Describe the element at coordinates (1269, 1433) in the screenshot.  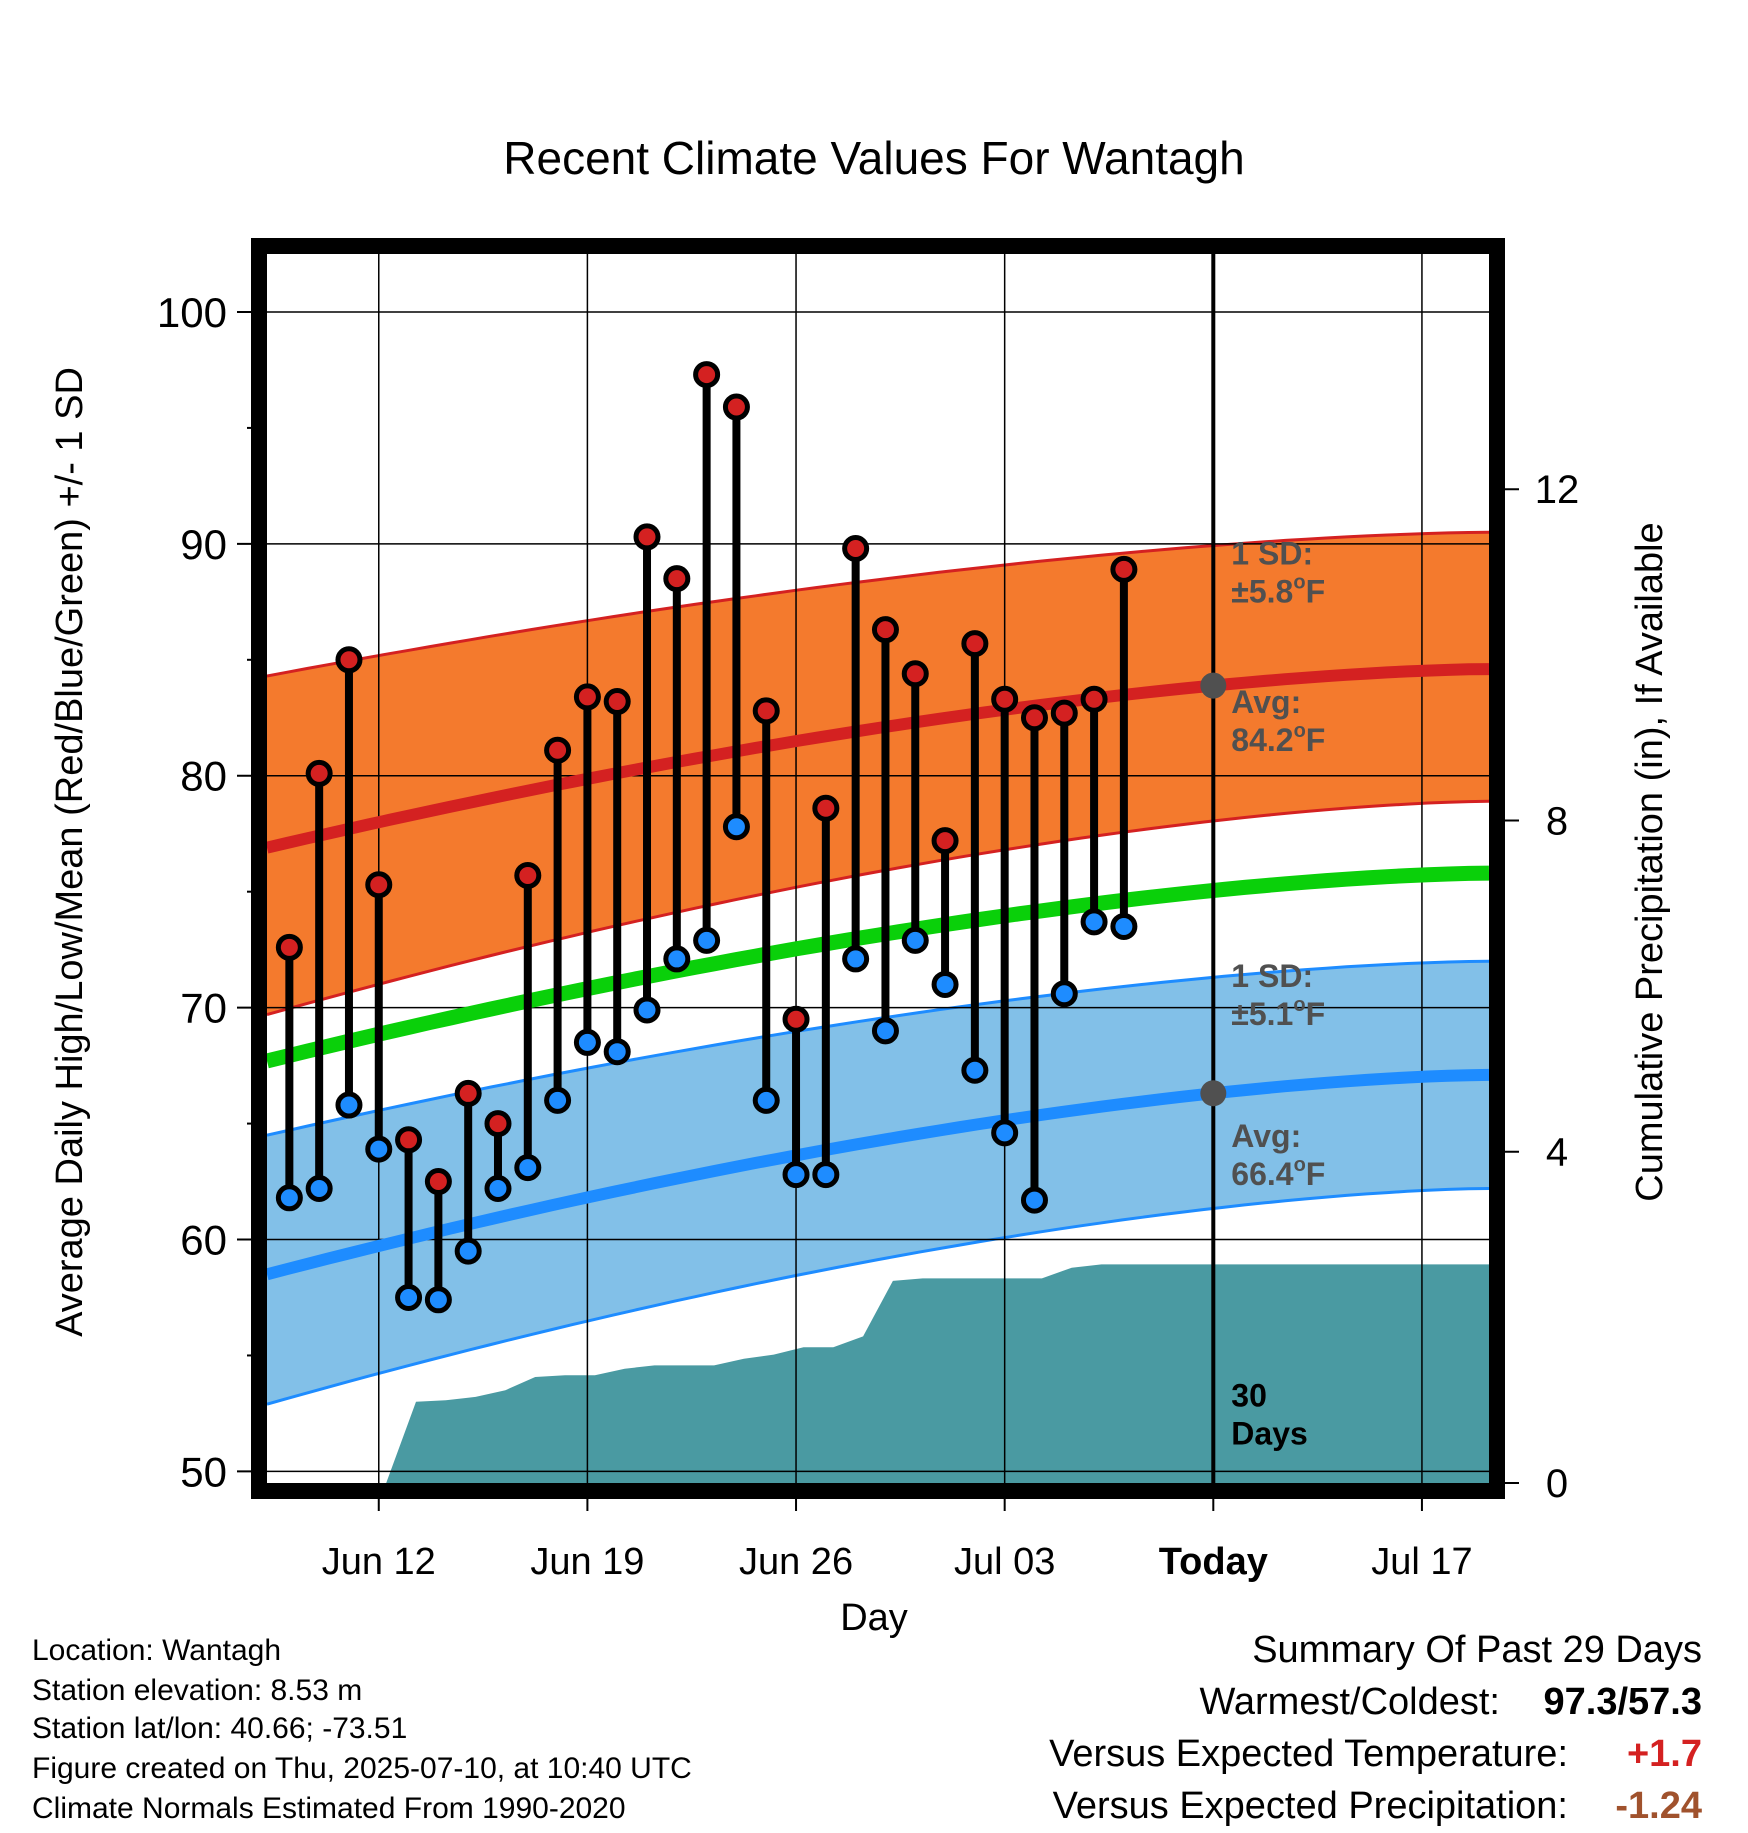
I see `precip-days-annotation-line2: Days` at that location.